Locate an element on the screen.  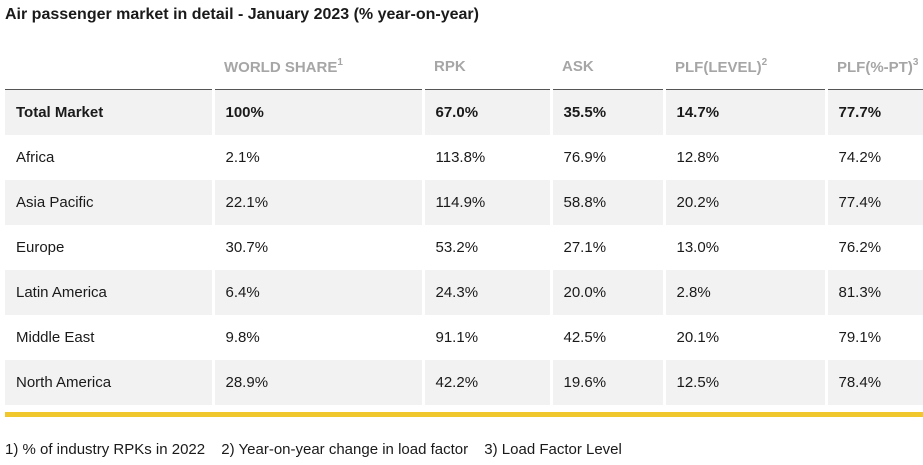
table-row: Middle East 9.8% 91.1% 42.5% 20.1% 79.1% is located at coordinates (464, 337).